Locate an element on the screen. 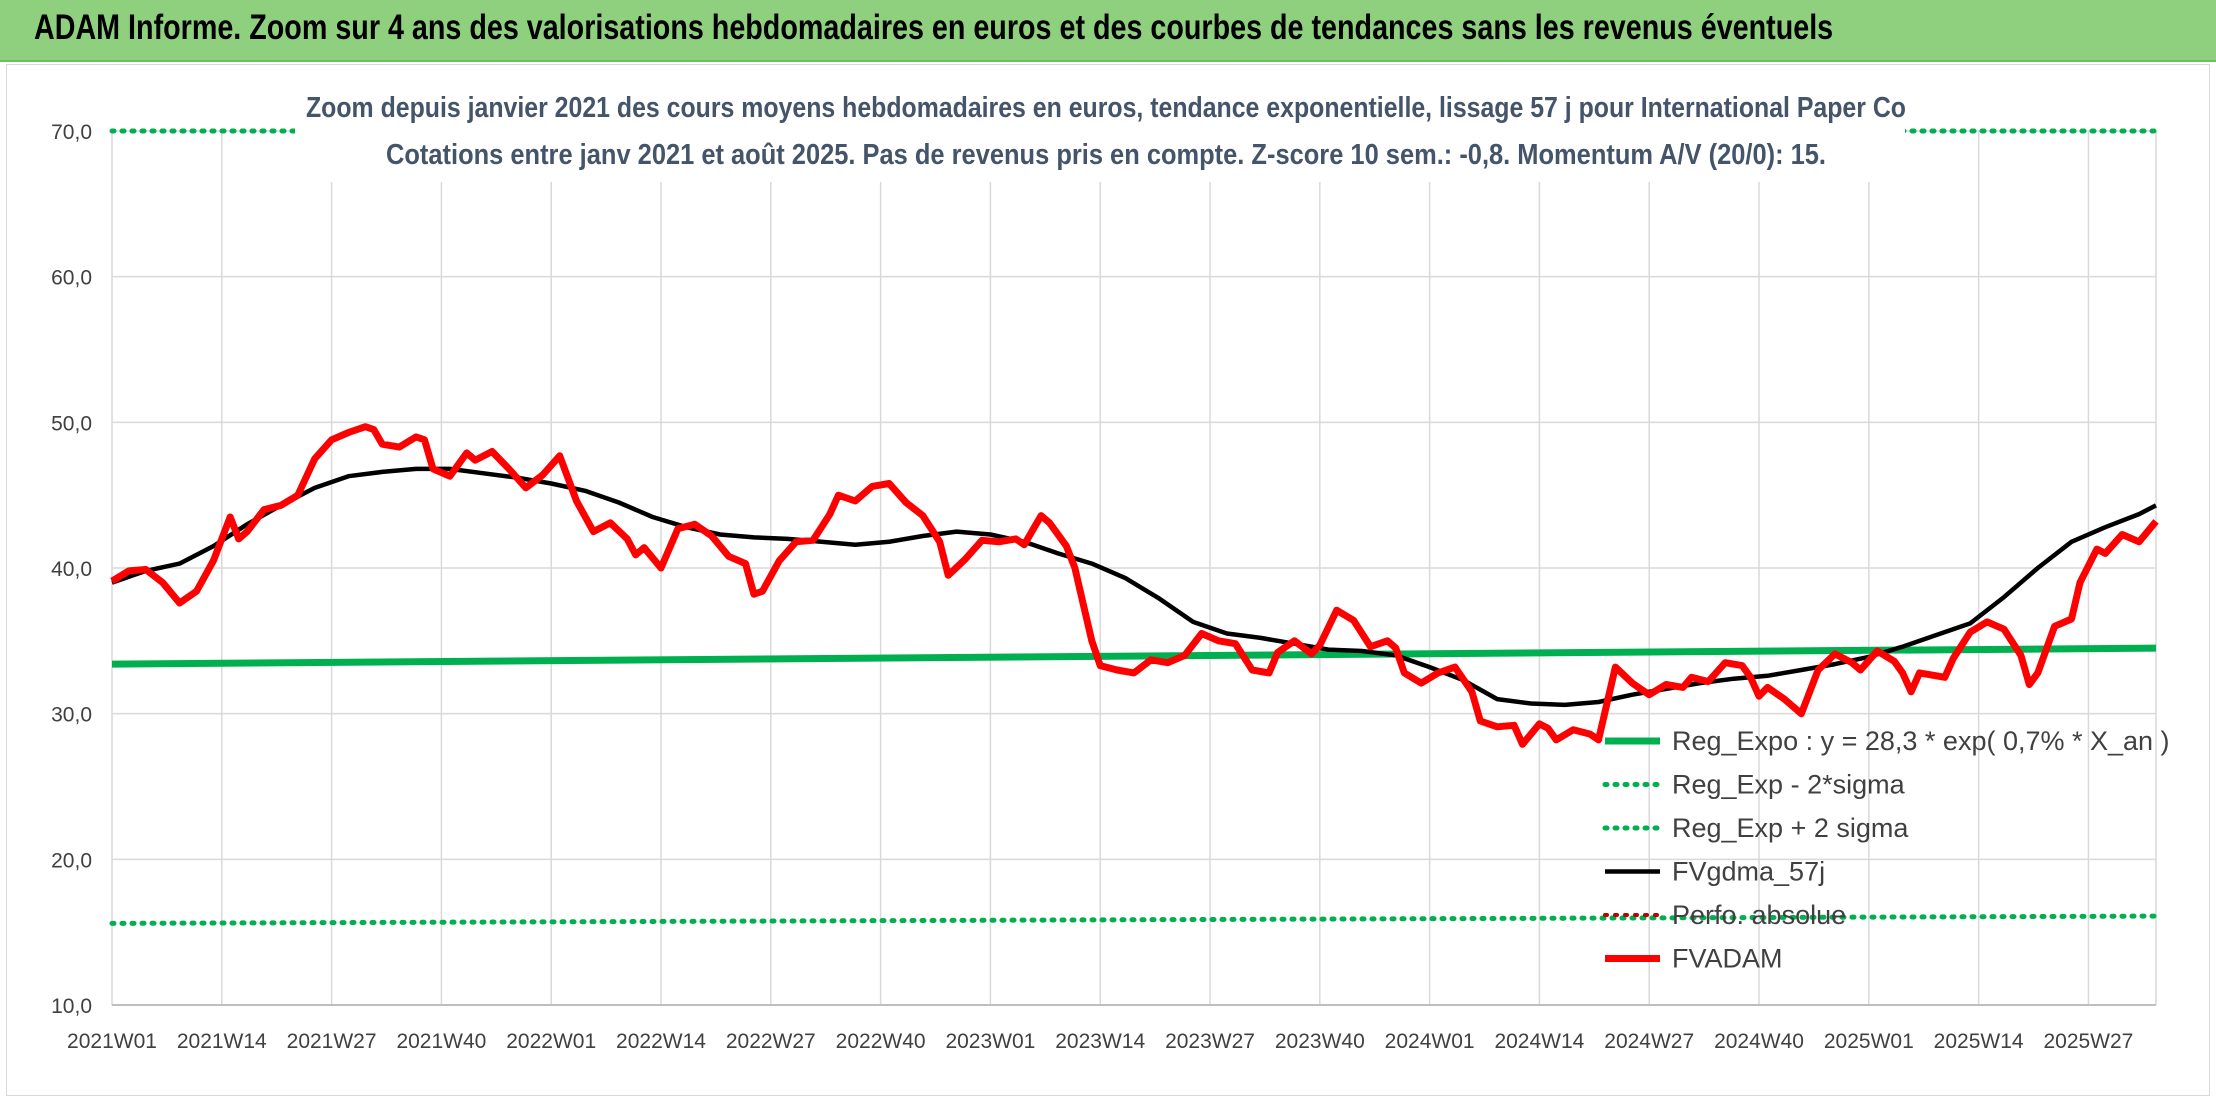  x-tick-label: 2021W27 is located at coordinates (332, 1041).